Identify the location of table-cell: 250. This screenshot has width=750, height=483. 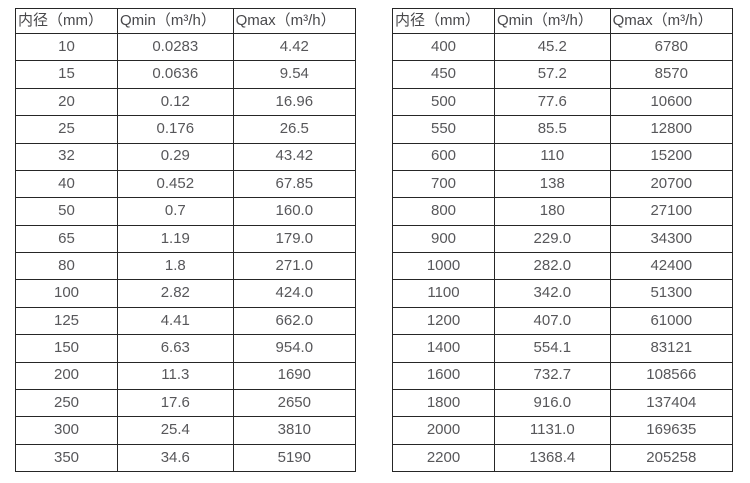
(66, 403).